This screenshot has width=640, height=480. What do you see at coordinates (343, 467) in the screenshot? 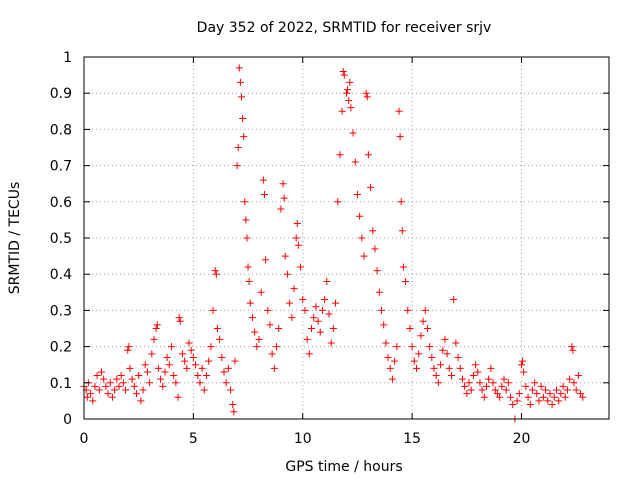
I see `x-axis-title: GPS time / hours` at bounding box center [343, 467].